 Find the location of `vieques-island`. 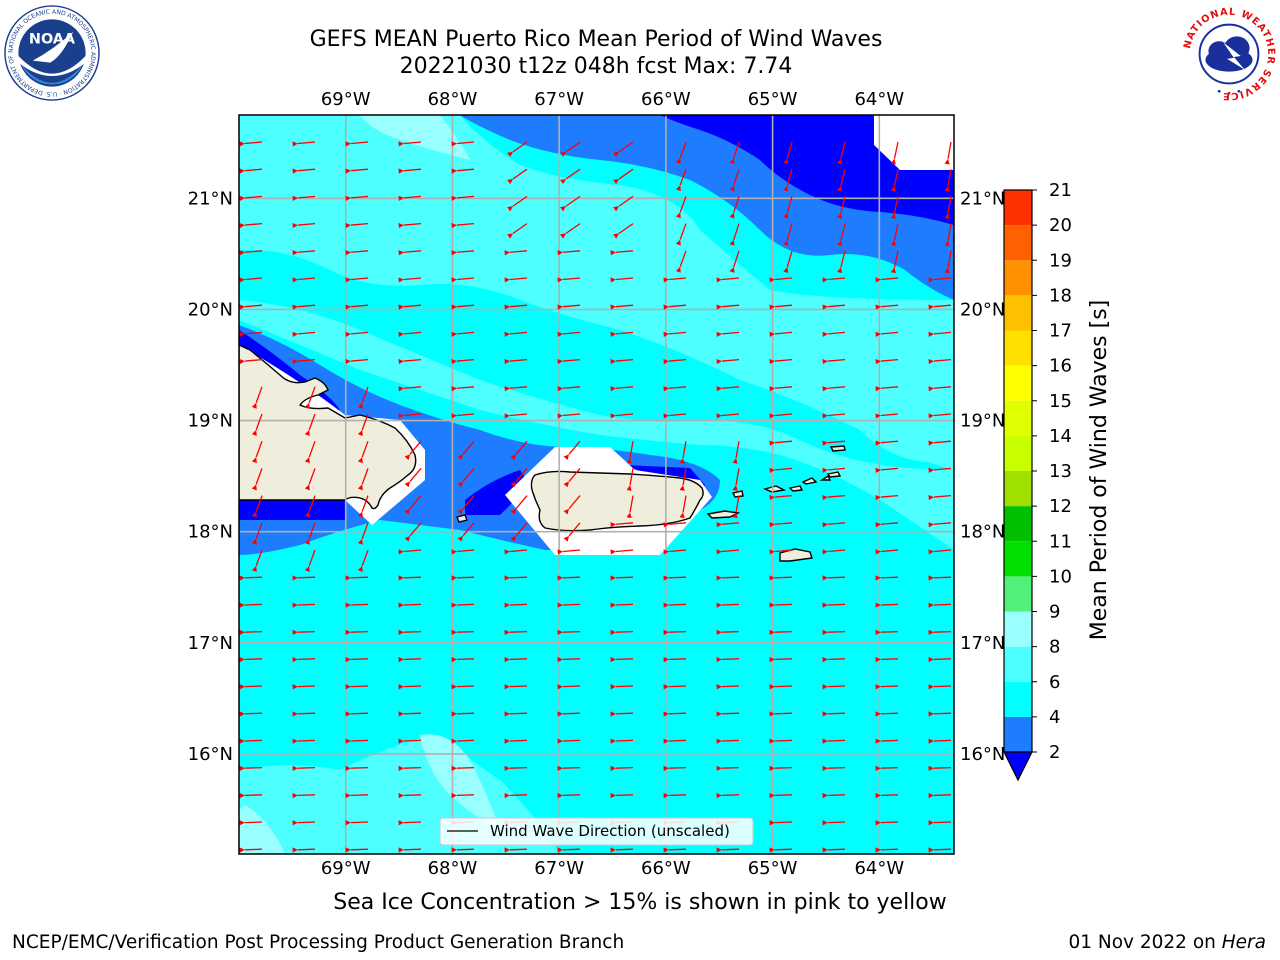

vieques-island is located at coordinates (723, 514).